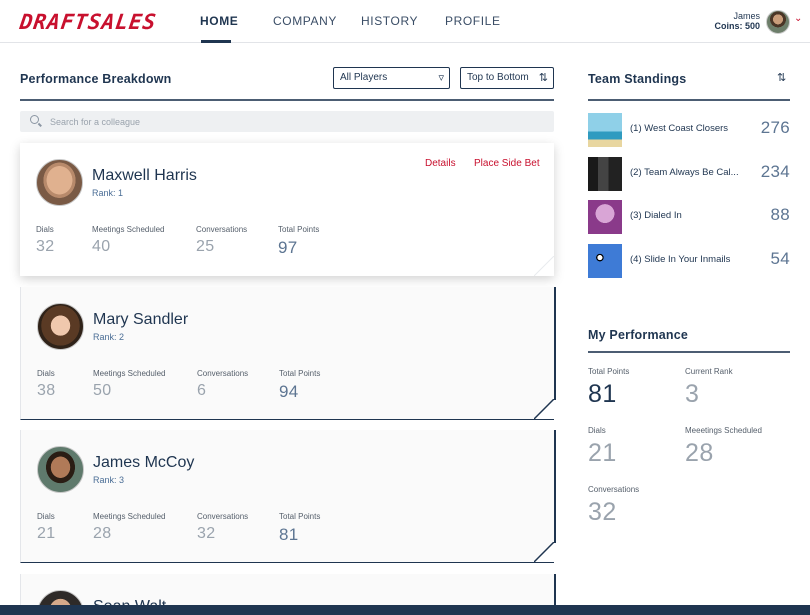 The height and width of the screenshot is (615, 810). What do you see at coordinates (287, 100) in the screenshot?
I see `breakdown-divider` at bounding box center [287, 100].